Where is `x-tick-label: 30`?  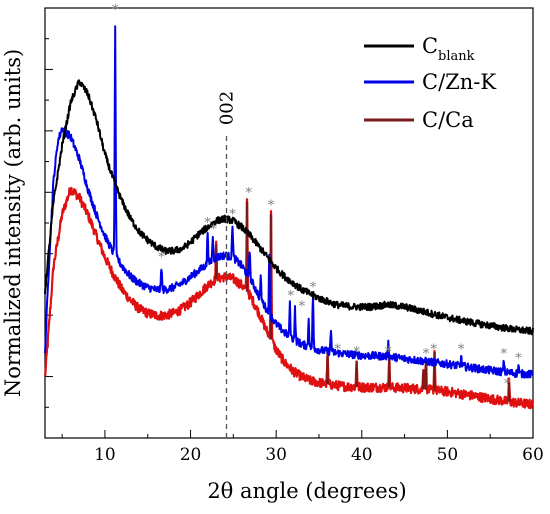 x-tick-label: 30 is located at coordinates (276, 455).